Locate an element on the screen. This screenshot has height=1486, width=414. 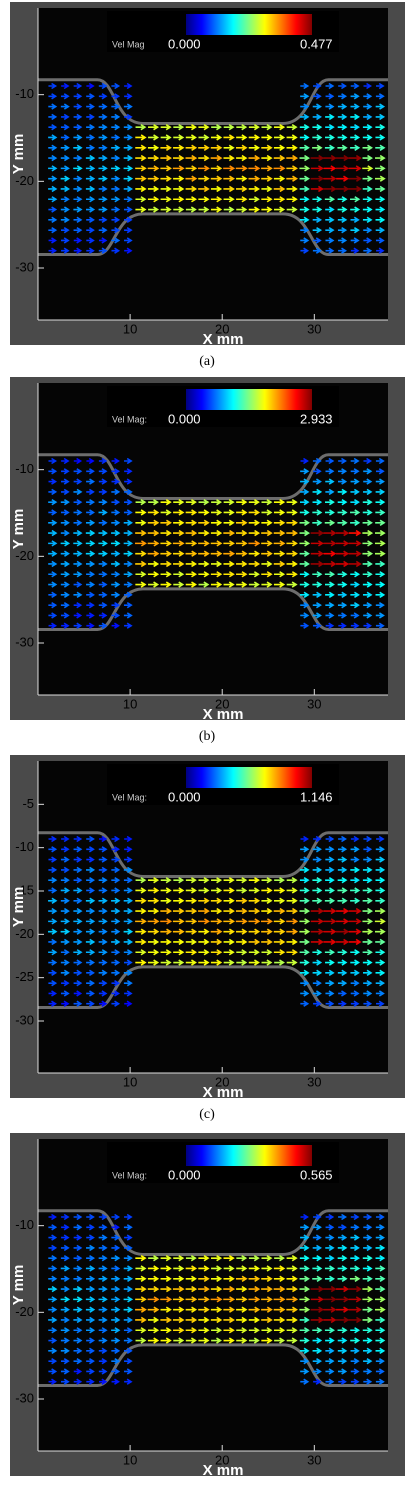
y-axis-label: Y mm is located at coordinates (18, 1285).